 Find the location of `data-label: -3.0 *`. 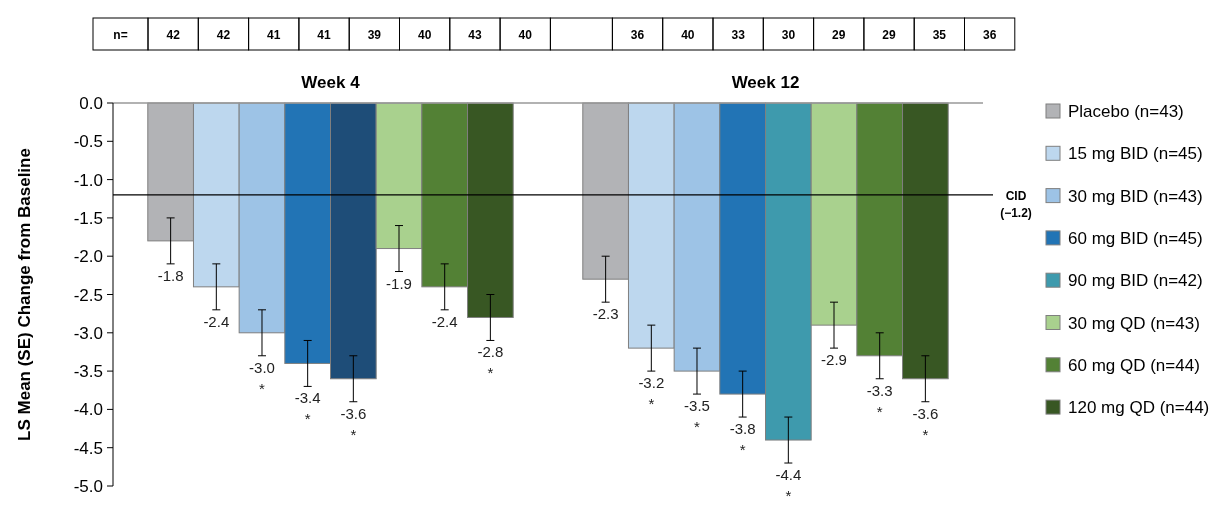

data-label: -3.0 * is located at coordinates (262, 377).